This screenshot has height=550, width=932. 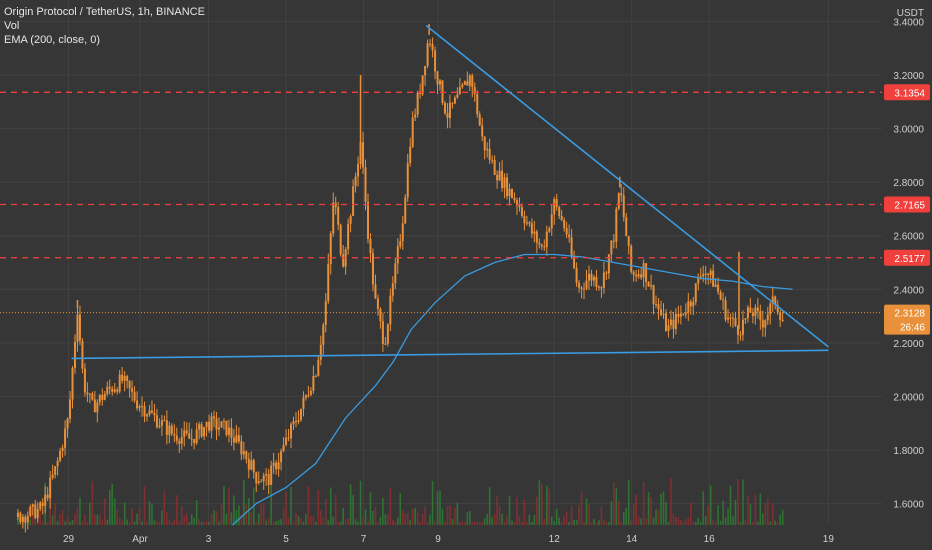 What do you see at coordinates (555, 539) in the screenshot?
I see `x-tick-label: 12` at bounding box center [555, 539].